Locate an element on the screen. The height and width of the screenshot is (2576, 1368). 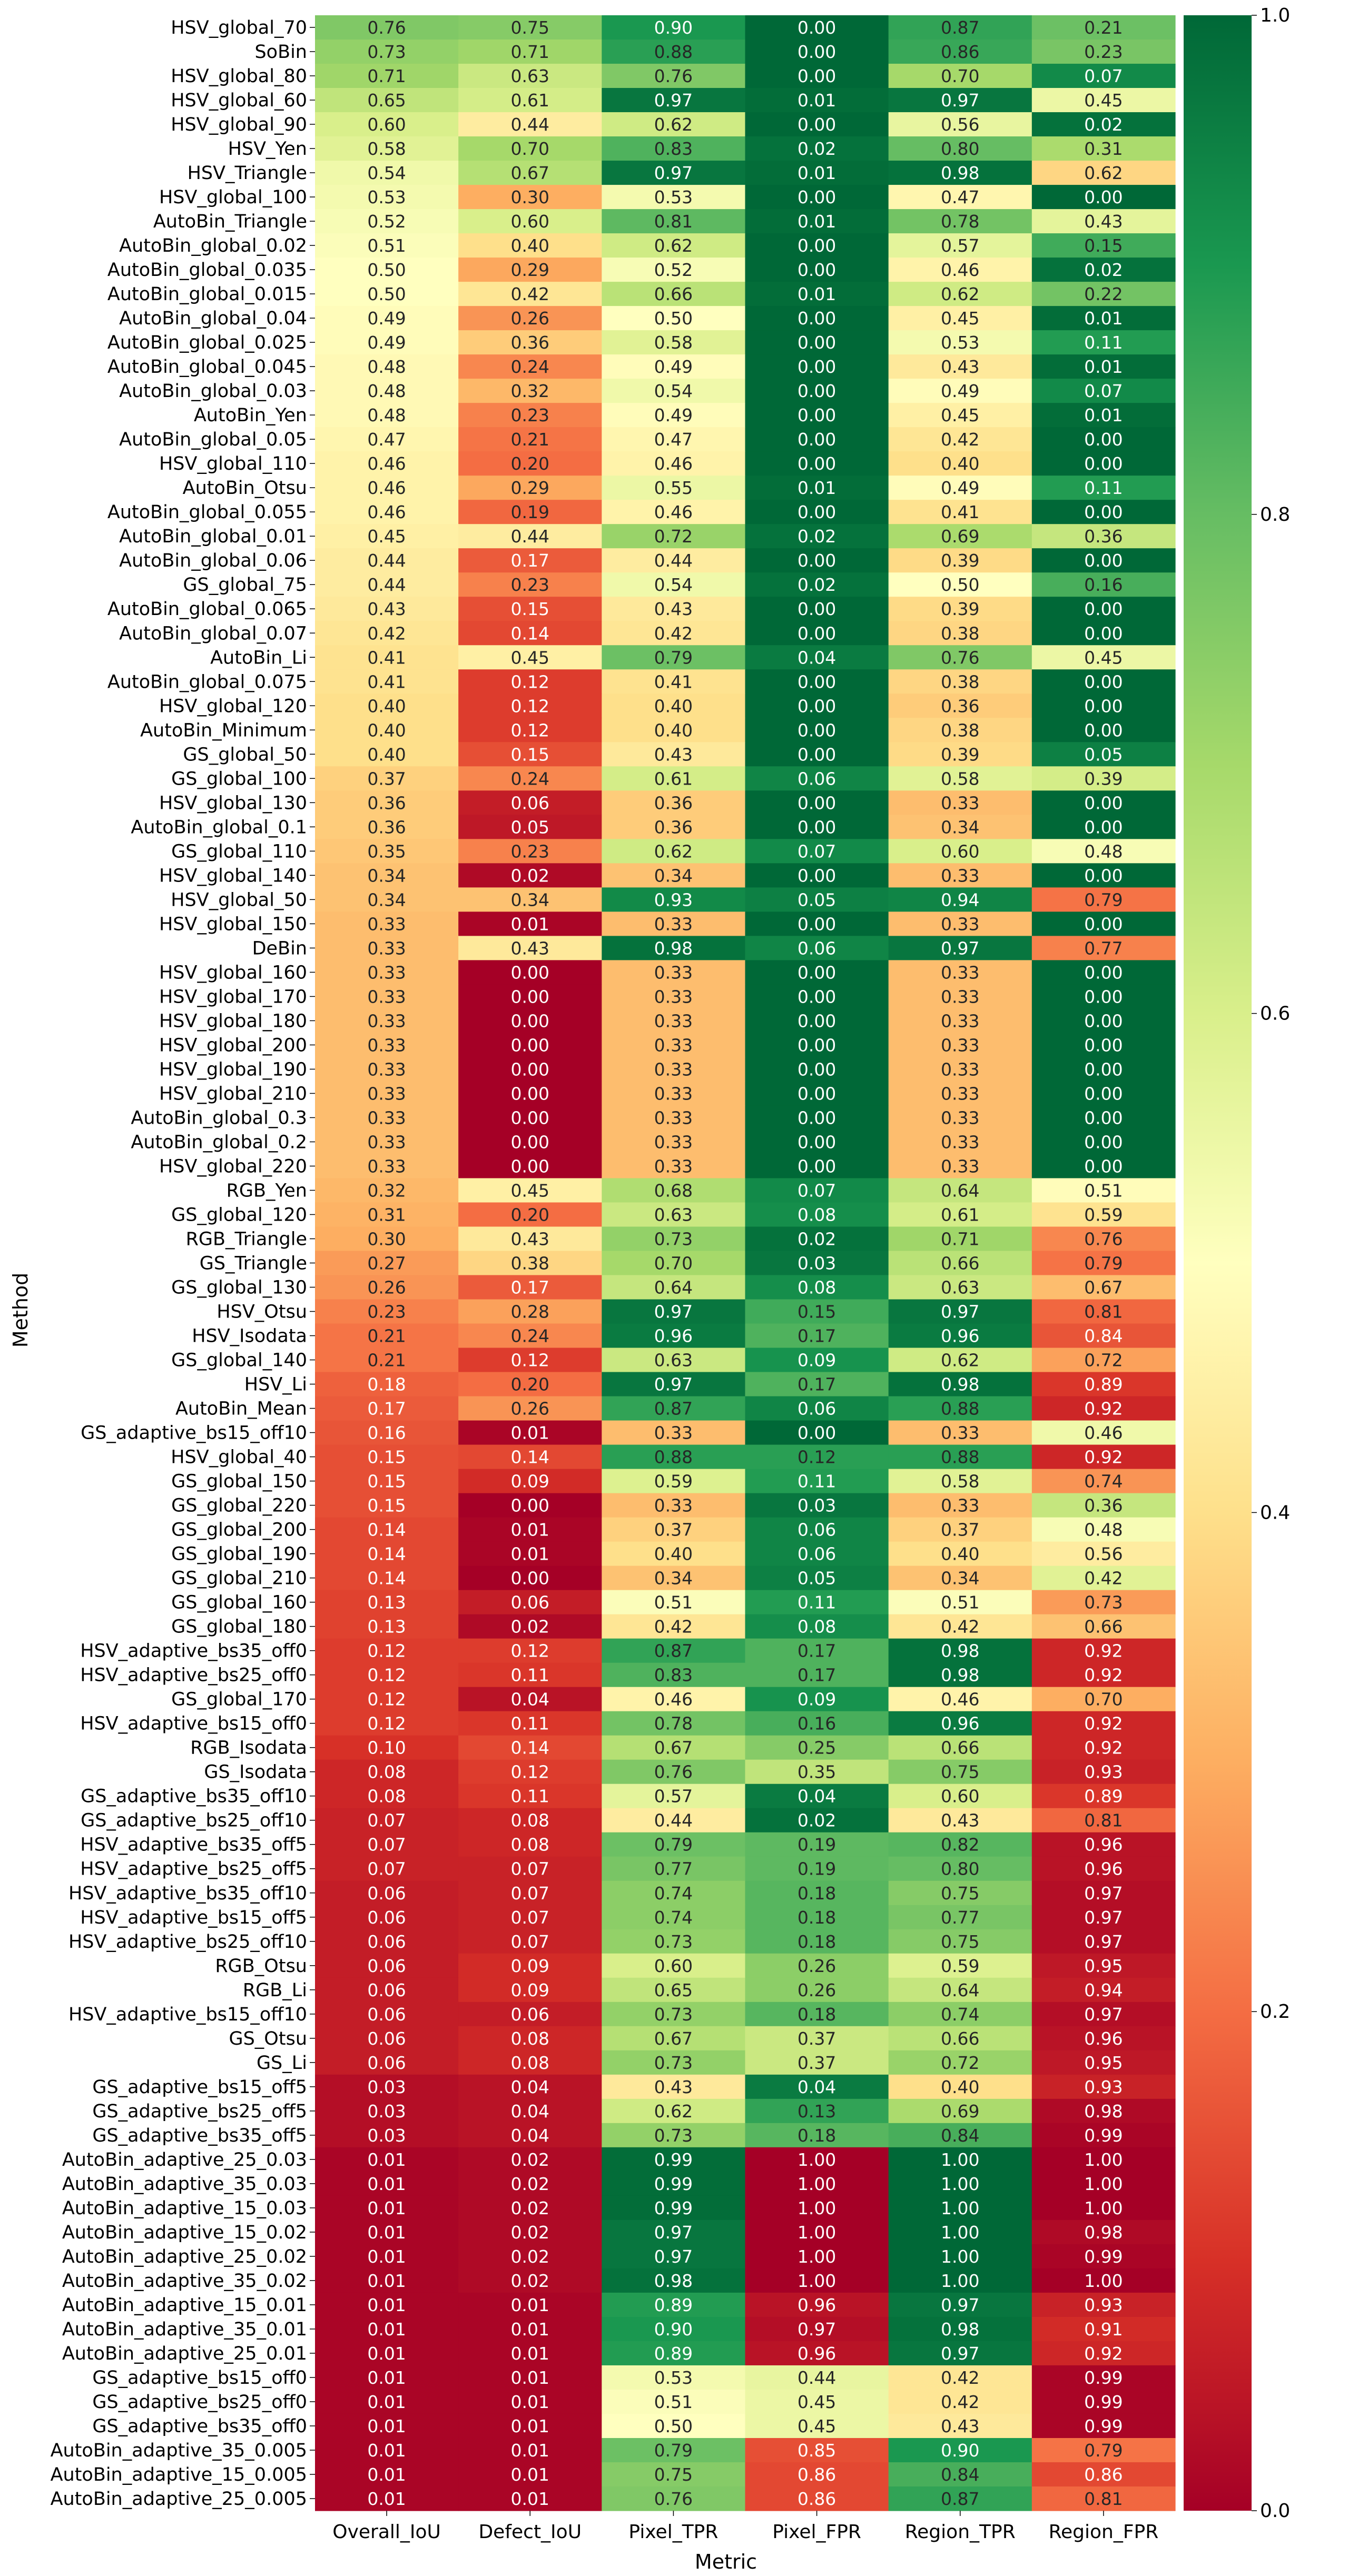
cell-value-label: 0.03 is located at coordinates (817, 1263).